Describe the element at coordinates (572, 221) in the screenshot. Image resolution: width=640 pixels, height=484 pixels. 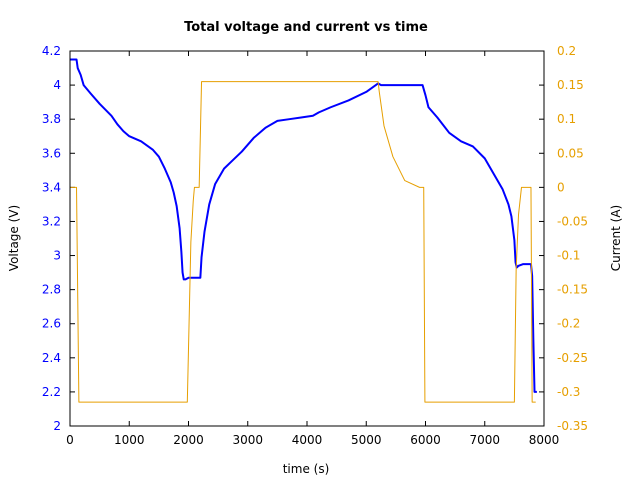
I see `y-right-tick-label: -0.05` at that location.